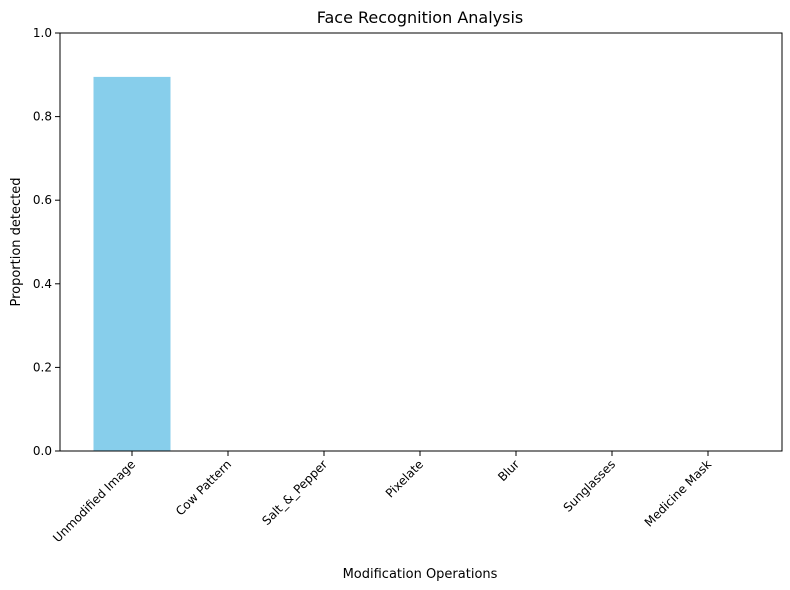  I want to click on x-tick-label: Blur, so click(508, 470).